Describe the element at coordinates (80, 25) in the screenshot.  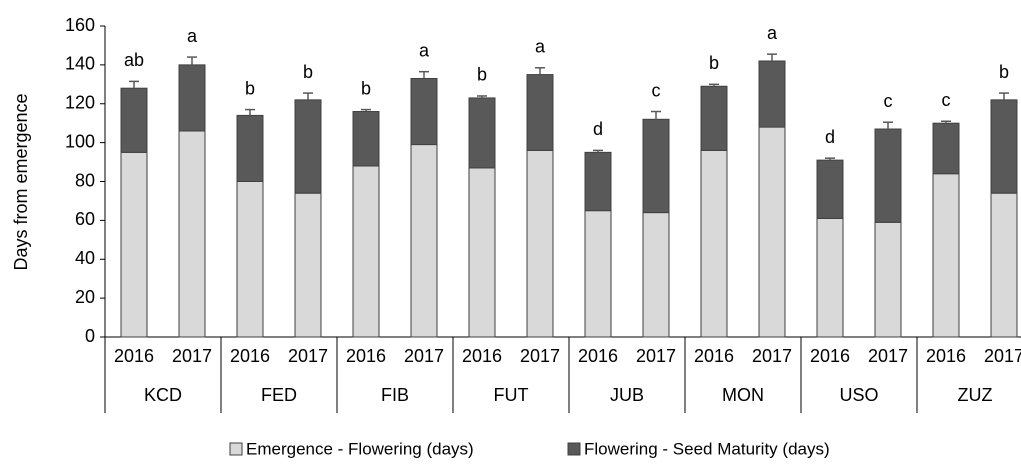
I see `y-tick-label: 160` at that location.